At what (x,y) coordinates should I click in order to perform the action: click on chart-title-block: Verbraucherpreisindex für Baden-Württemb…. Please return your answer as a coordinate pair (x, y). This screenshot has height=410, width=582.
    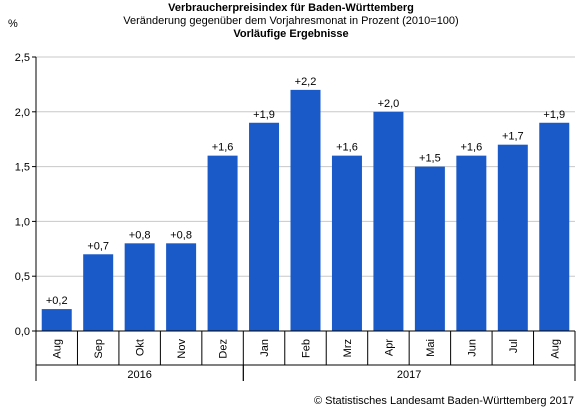
    Looking at the image, I should click on (291, 21).